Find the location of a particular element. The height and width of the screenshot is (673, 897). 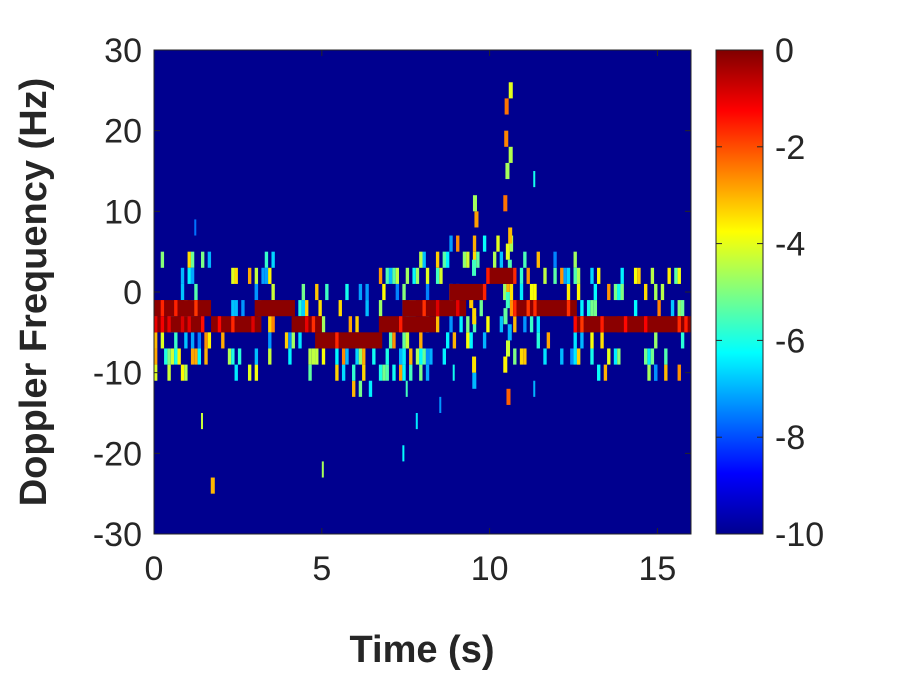

colorbar-tick-label: 0 is located at coordinates (784, 51).